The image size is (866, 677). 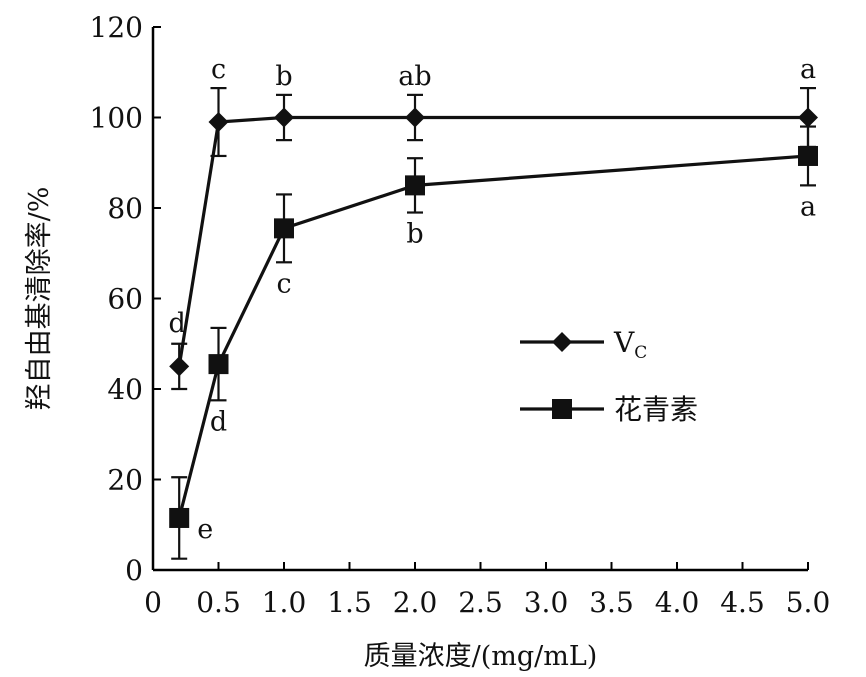 I want to click on y-tick-label: 40, so click(x=125, y=389).